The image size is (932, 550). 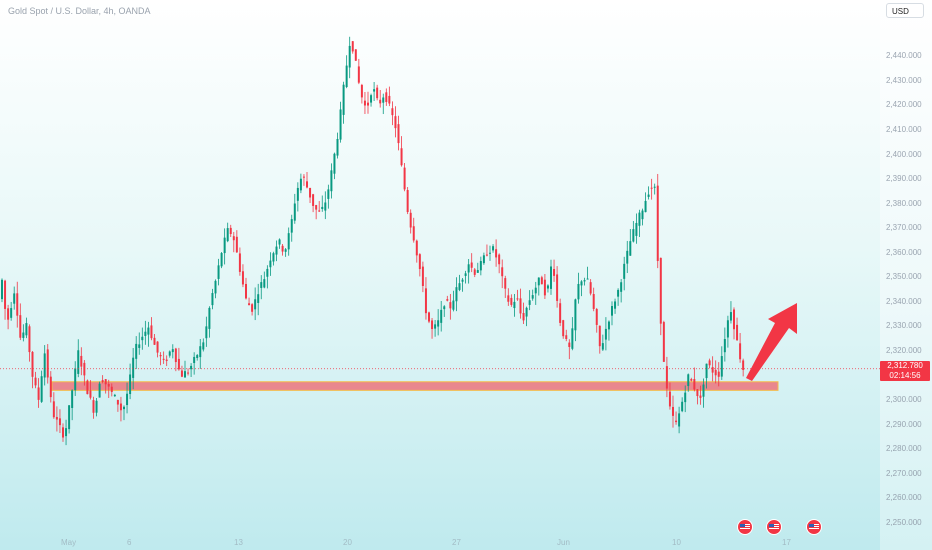 I want to click on price-tick-label: 2,440.000, so click(x=904, y=56).